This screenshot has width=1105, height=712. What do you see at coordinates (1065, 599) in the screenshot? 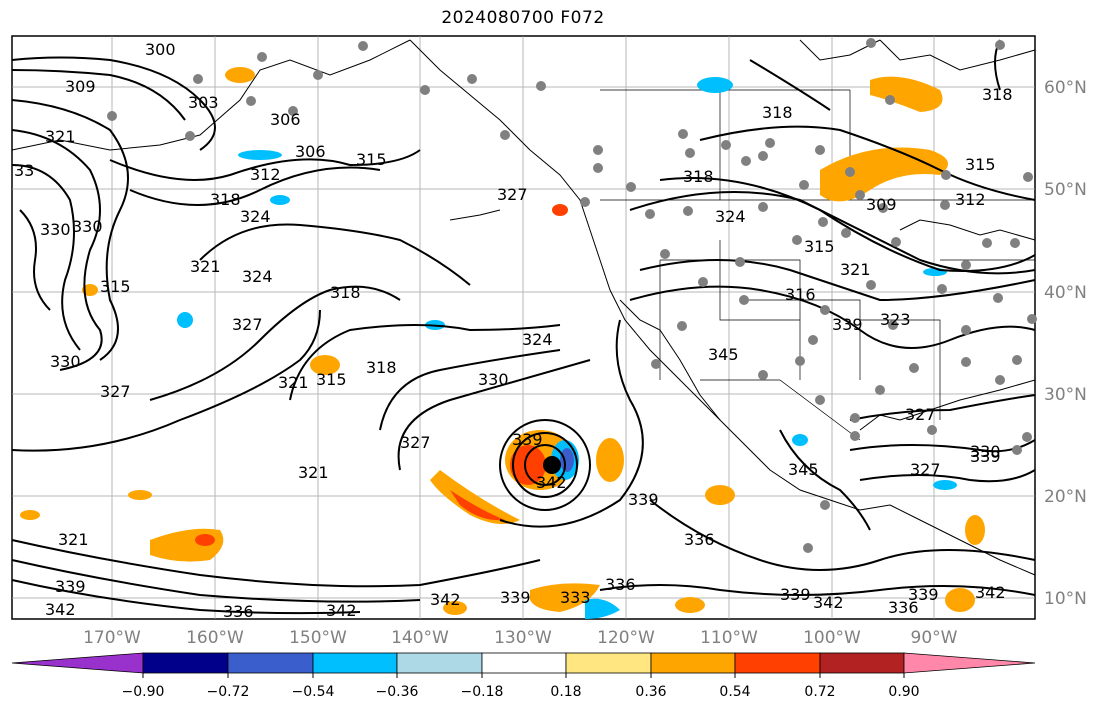
I see `lat-label: 10°N` at bounding box center [1065, 599].